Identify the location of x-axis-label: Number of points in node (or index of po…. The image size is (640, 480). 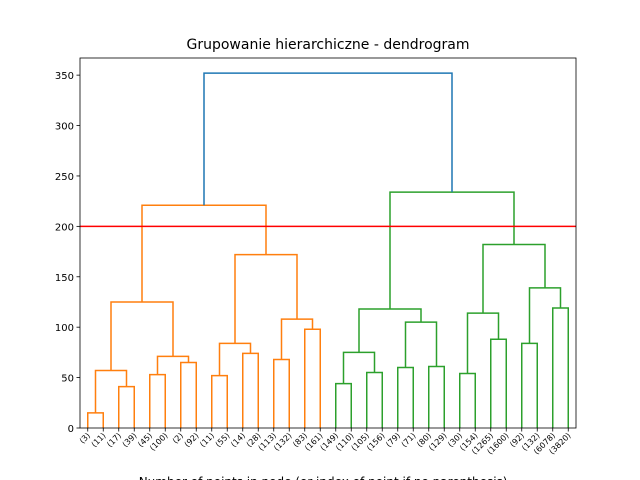
(325, 477).